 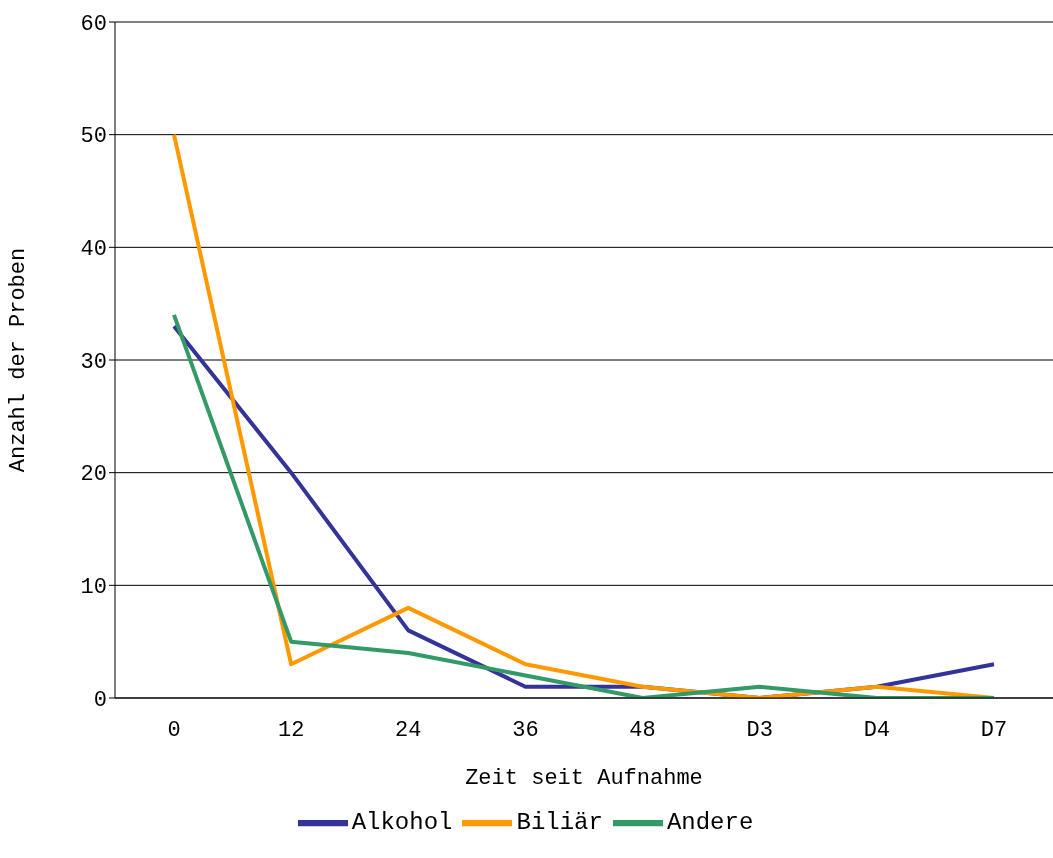 I want to click on x-tick-label: 0, so click(x=174, y=730).